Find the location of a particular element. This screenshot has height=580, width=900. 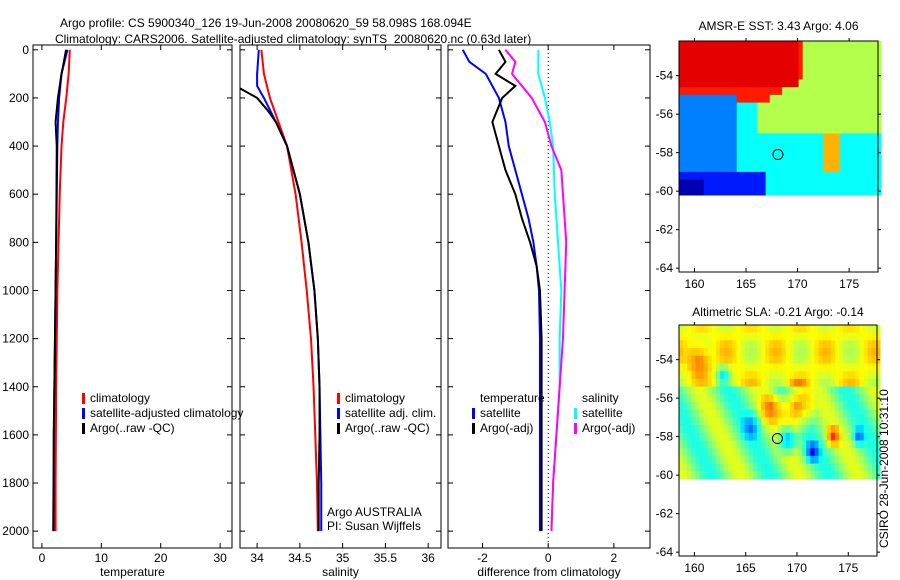

legend-label: satellite-adjusted climatology is located at coordinates (166, 413).